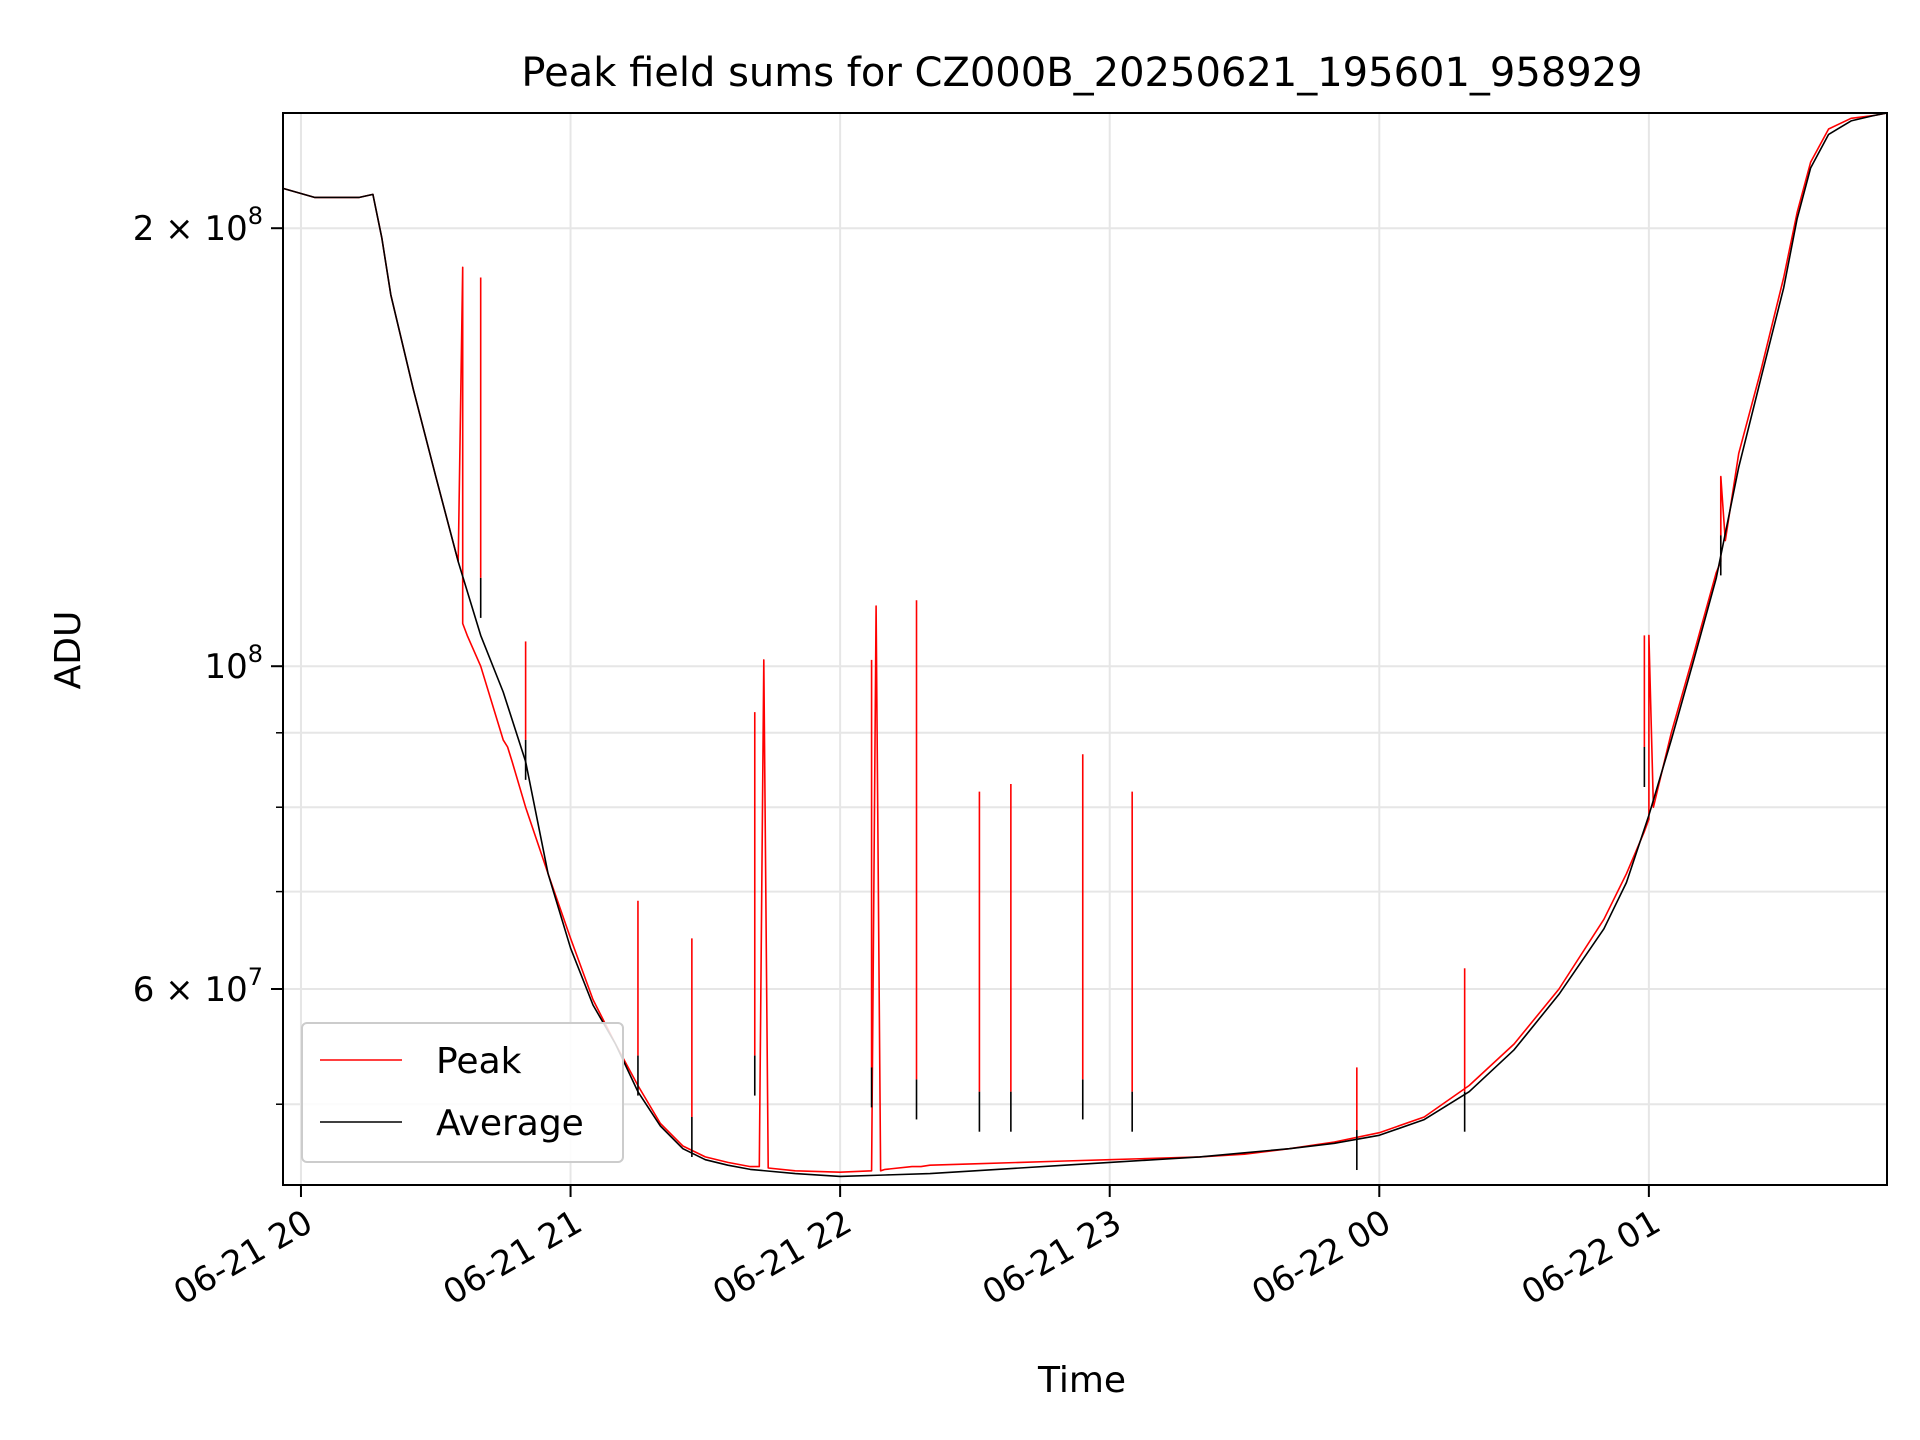 Image resolution: width=1920 pixels, height=1440 pixels. What do you see at coordinates (510, 1123) in the screenshot?
I see `legend-average-label: Average` at bounding box center [510, 1123].